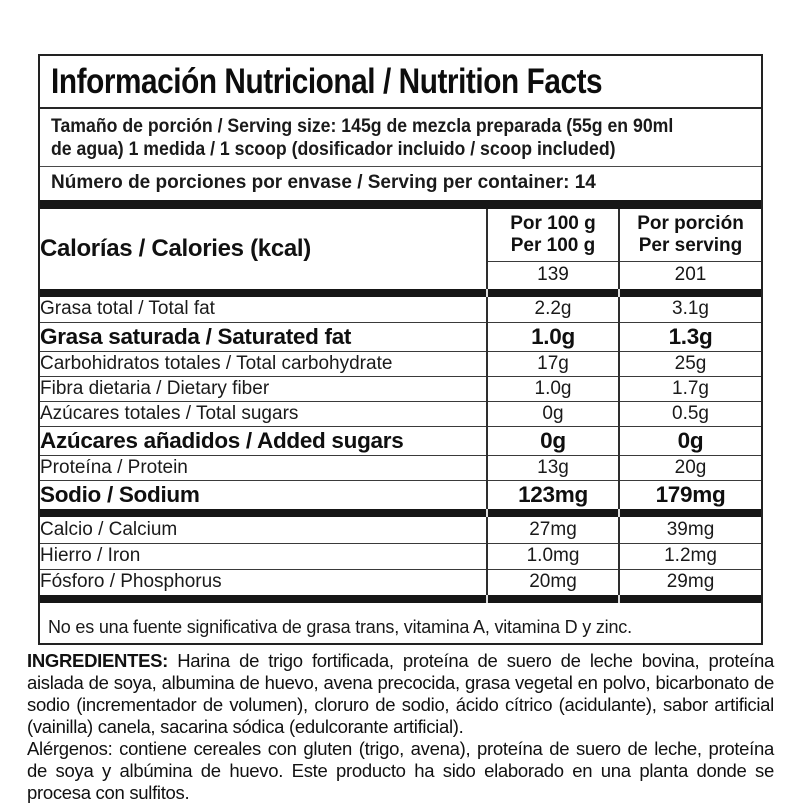 This screenshot has width=800, height=804. Describe the element at coordinates (400, 309) in the screenshot. I see `nutrient-row-total-fat: Grasa total / Total fat 2.2g 3.1g` at that location.